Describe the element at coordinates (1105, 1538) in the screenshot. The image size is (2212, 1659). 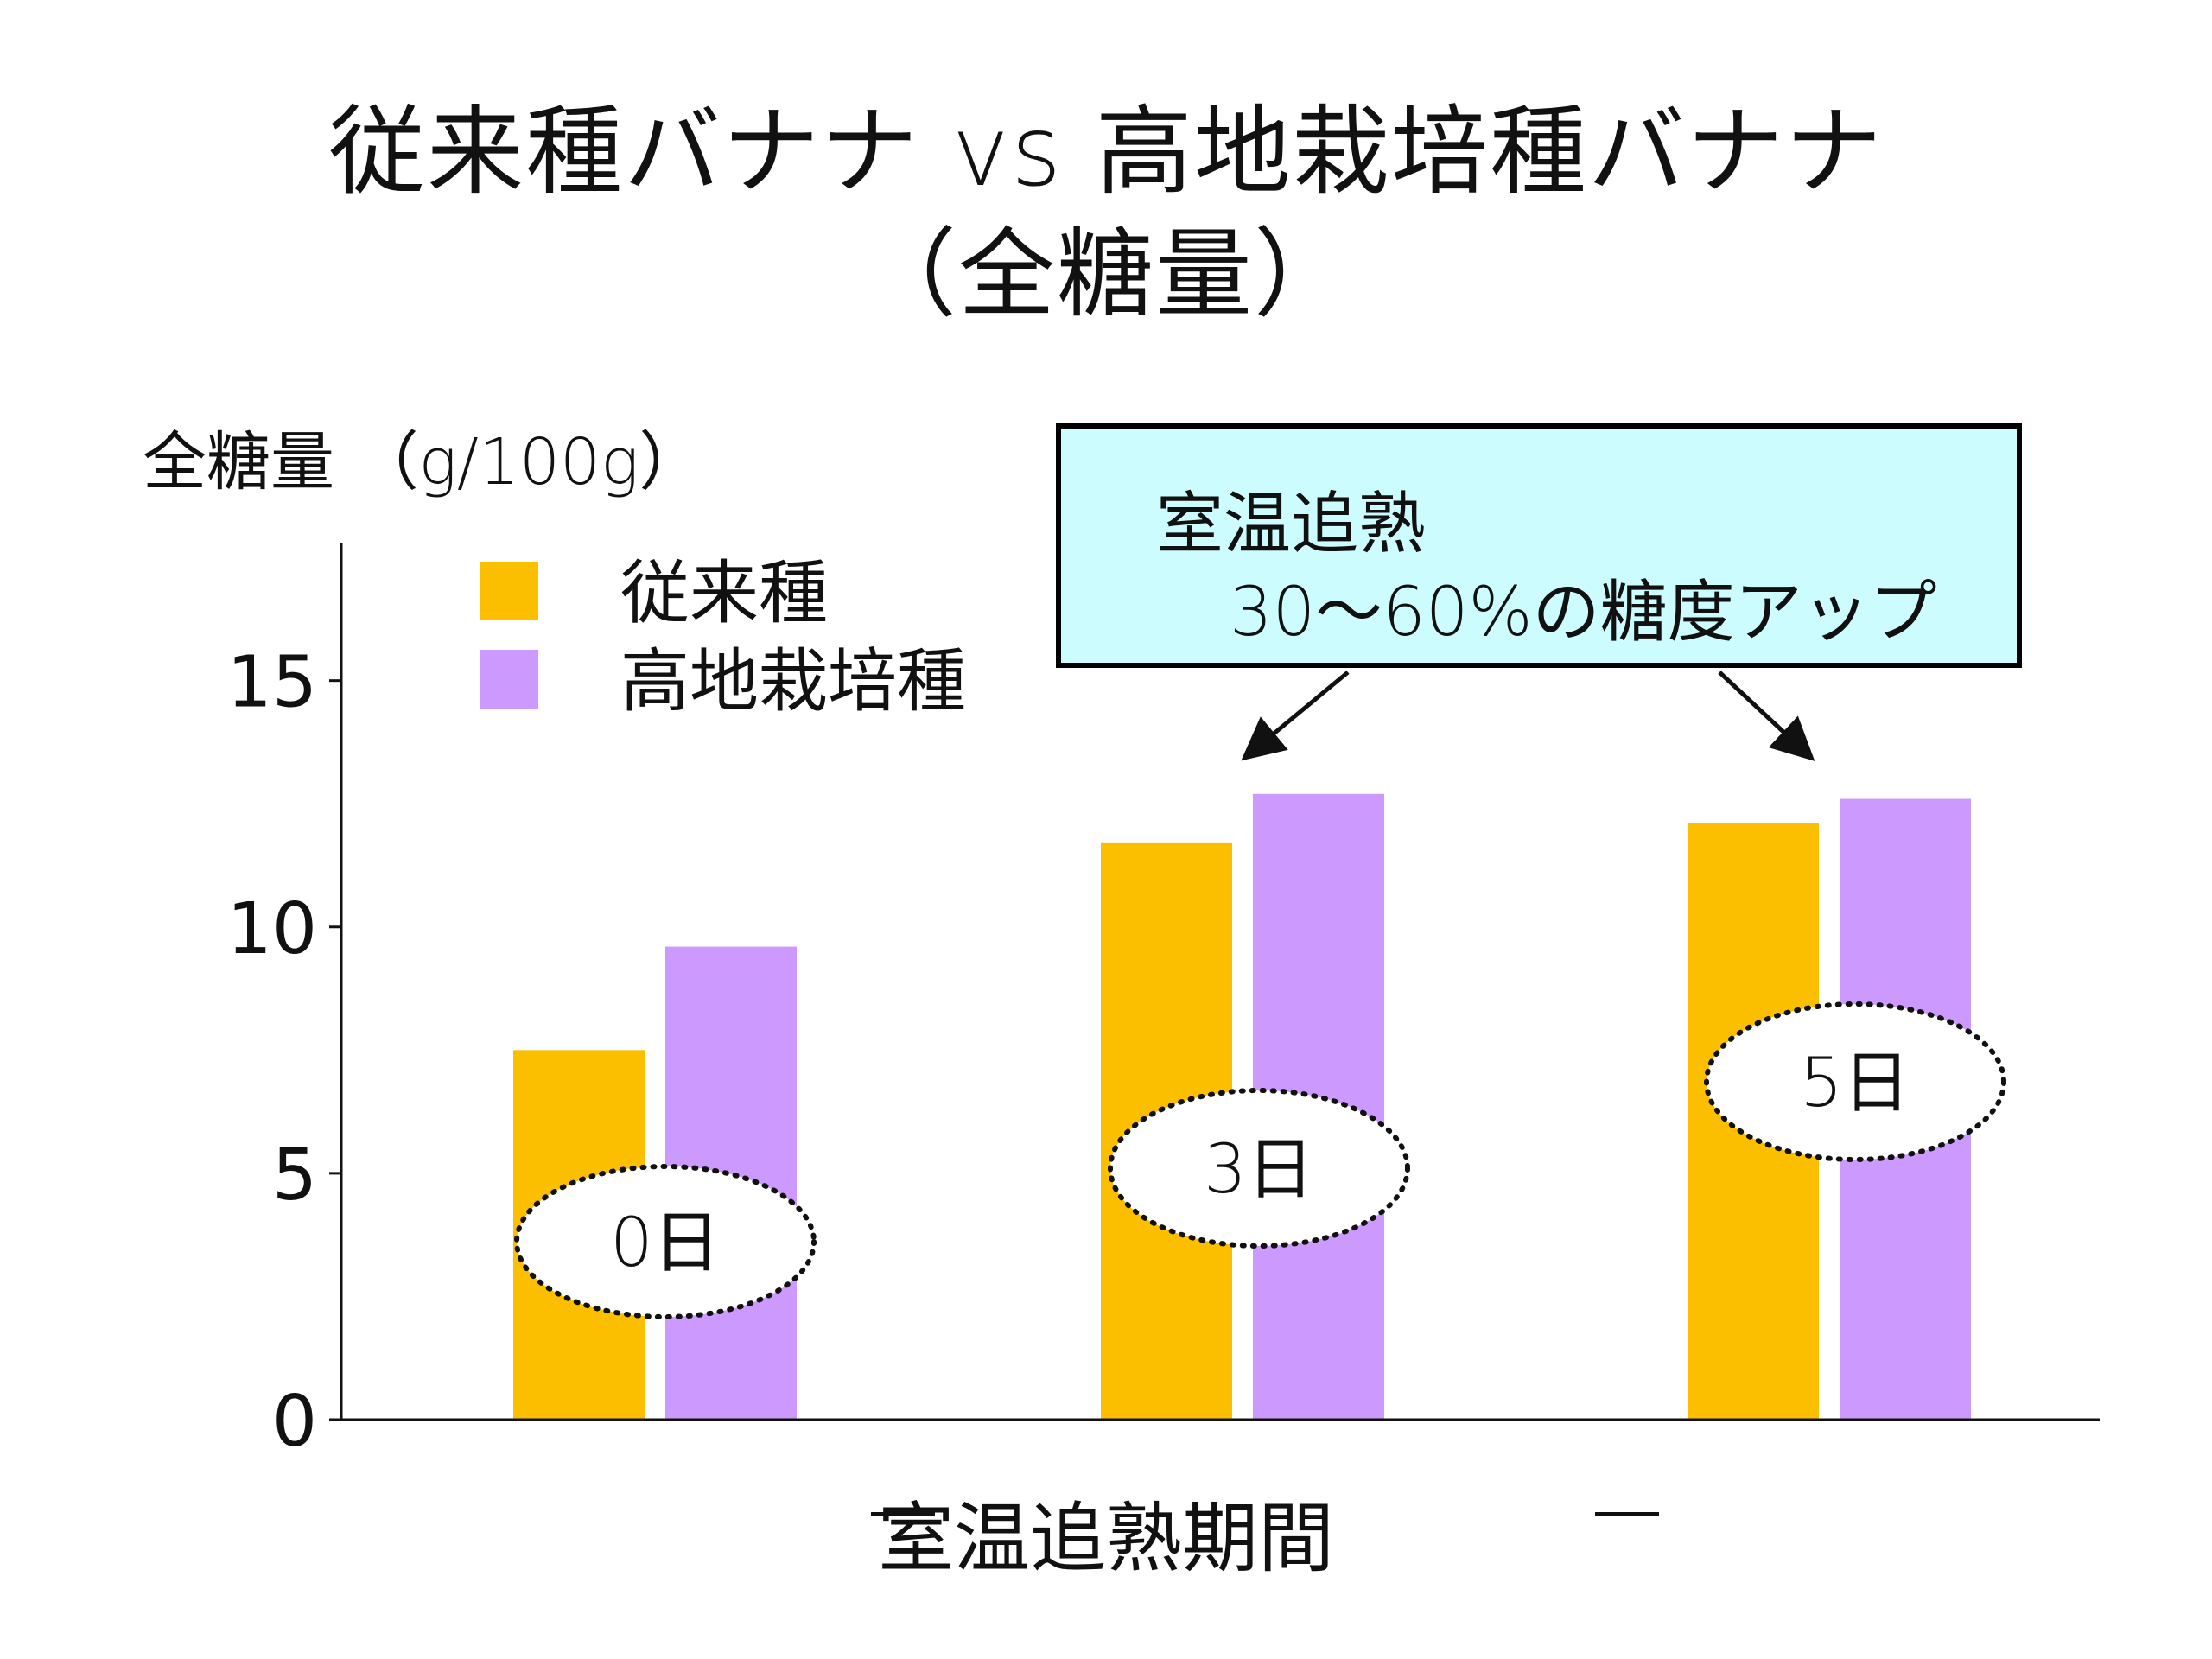
I see `x-axis-label: 室温追熟期間` at that location.